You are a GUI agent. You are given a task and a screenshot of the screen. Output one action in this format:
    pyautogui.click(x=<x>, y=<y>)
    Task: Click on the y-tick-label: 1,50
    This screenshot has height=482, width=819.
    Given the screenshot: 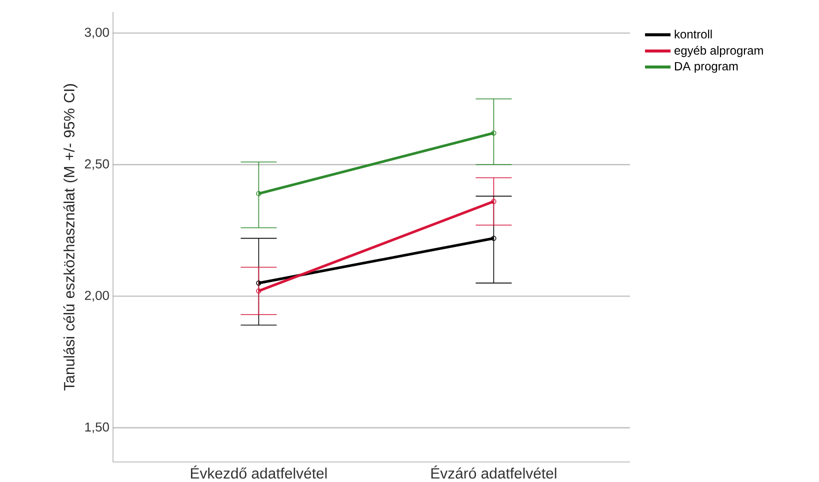 What is the action you would take?
    pyautogui.click(x=97, y=428)
    